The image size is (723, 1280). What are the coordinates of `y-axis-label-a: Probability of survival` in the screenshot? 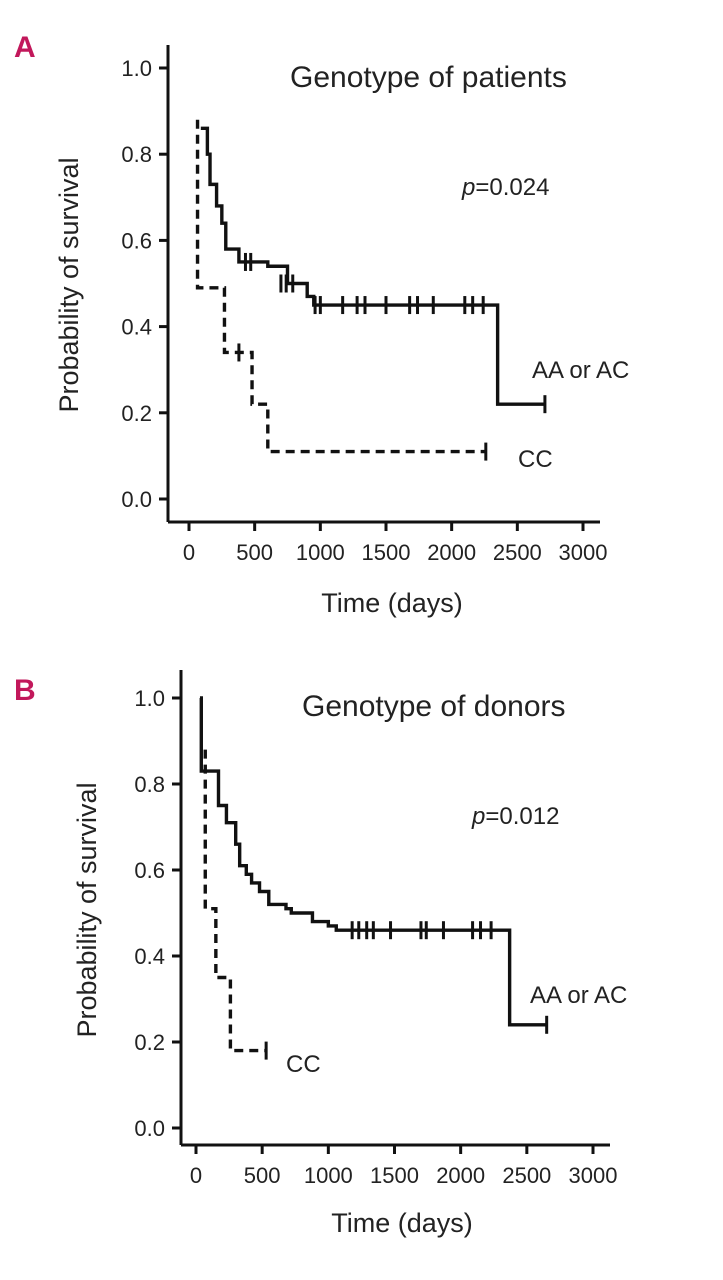 It's located at (69, 284).